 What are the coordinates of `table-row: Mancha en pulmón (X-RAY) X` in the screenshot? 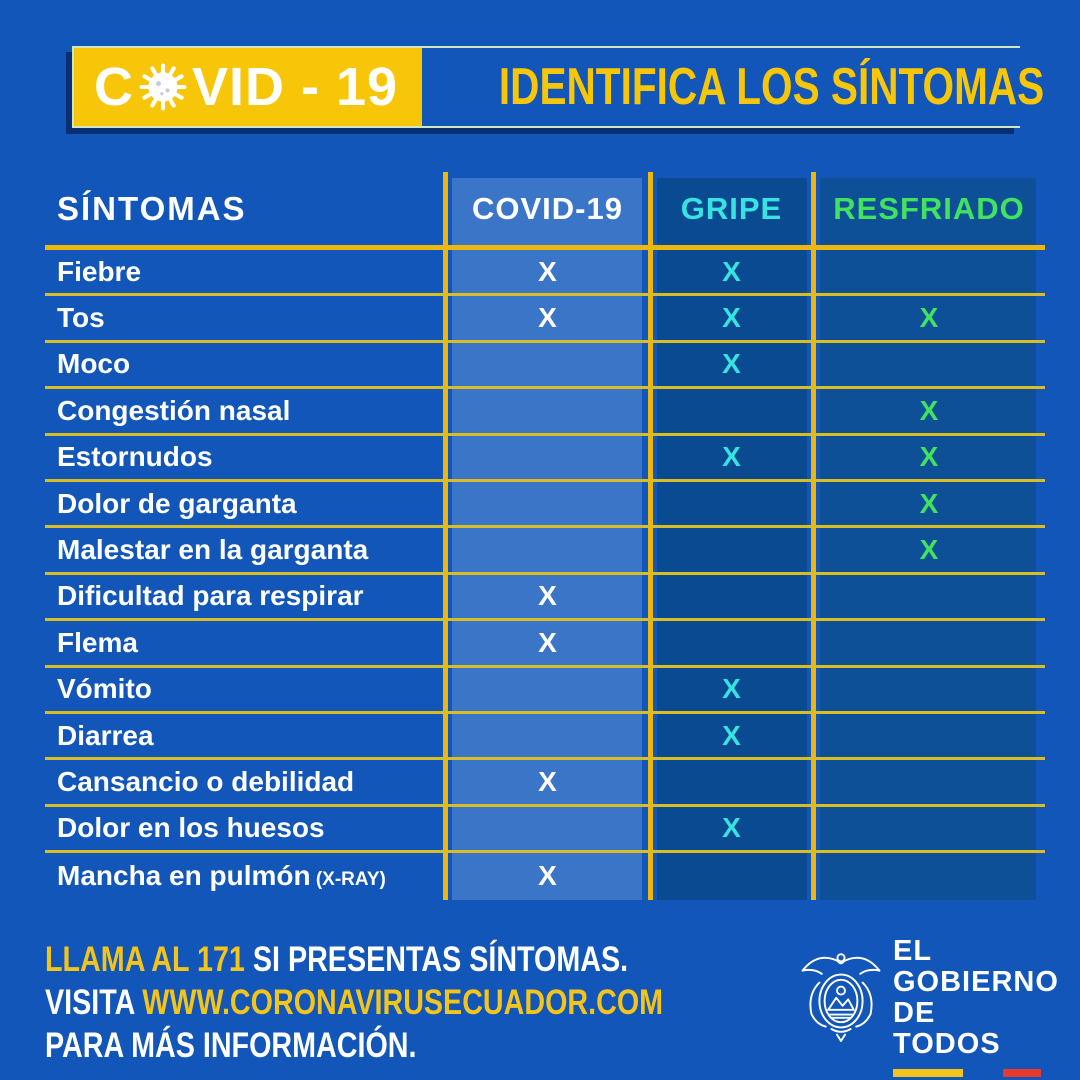 It's located at (545, 876).